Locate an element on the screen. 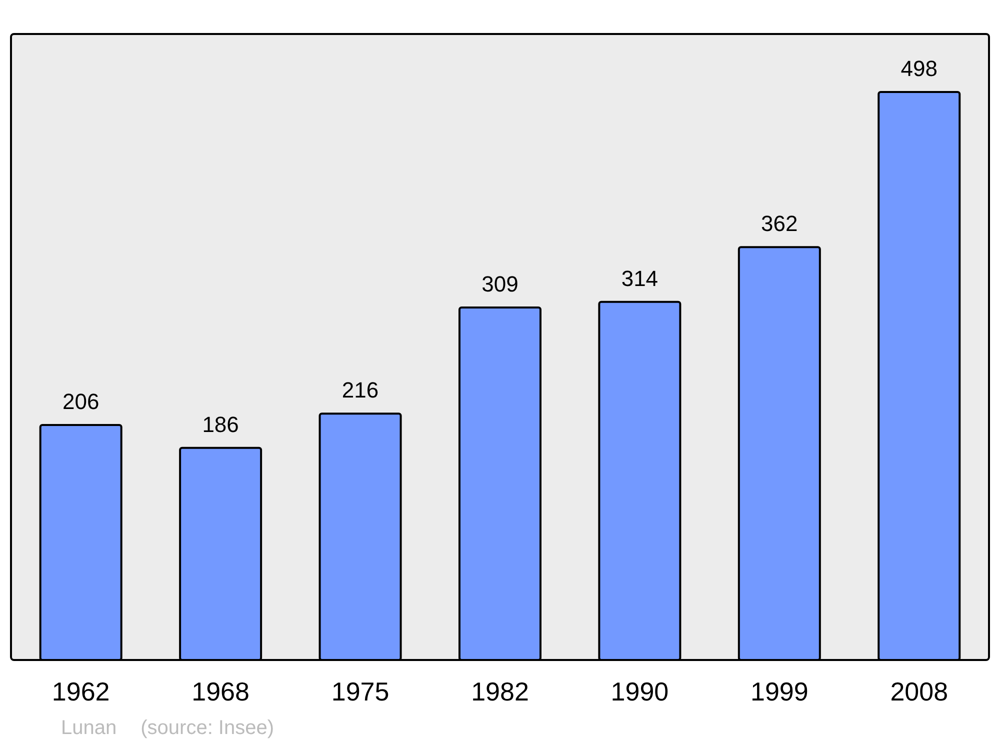 This screenshot has width=1000, height=747. data-label: 216 is located at coordinates (360, 390).